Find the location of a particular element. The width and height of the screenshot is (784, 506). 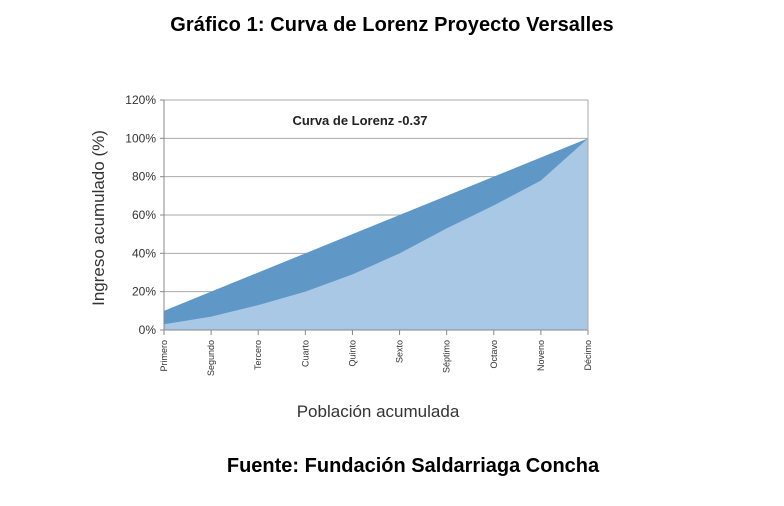

y-tick-label-2: 40% is located at coordinates (144, 253).